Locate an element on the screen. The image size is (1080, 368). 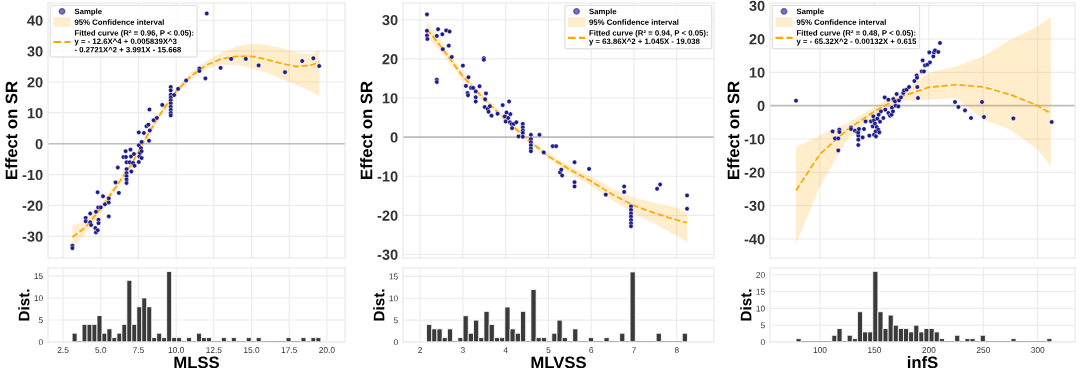
x-tick-label: 5 is located at coordinates (548, 350).